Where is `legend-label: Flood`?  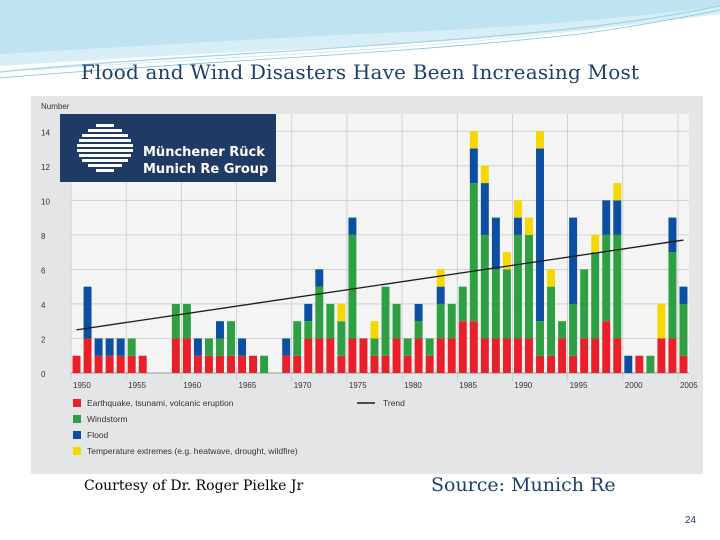
legend-label: Flood is located at coordinates (98, 435).